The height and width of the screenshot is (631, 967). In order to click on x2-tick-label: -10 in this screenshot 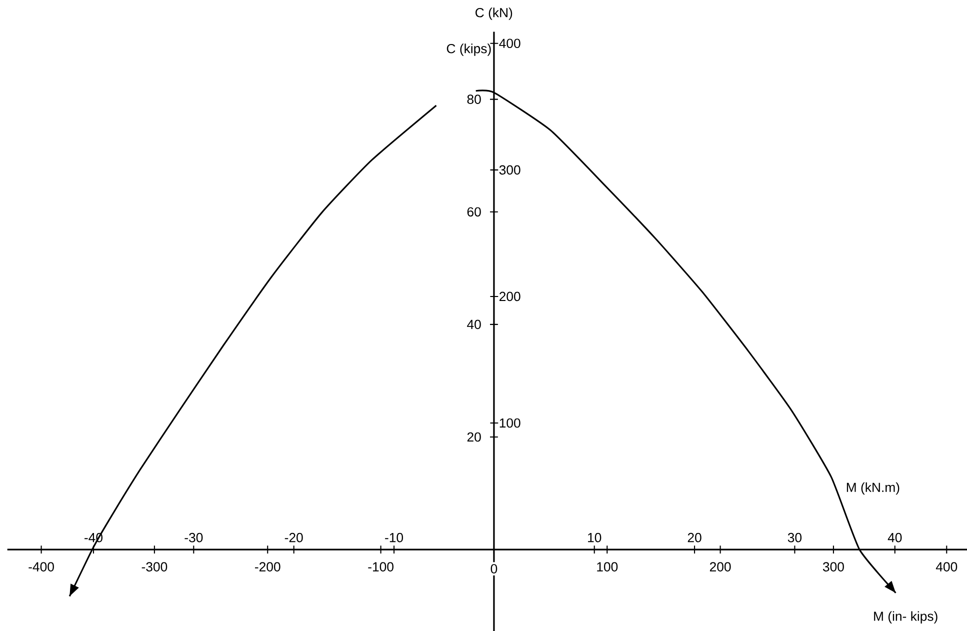, I will do `click(394, 537)`.